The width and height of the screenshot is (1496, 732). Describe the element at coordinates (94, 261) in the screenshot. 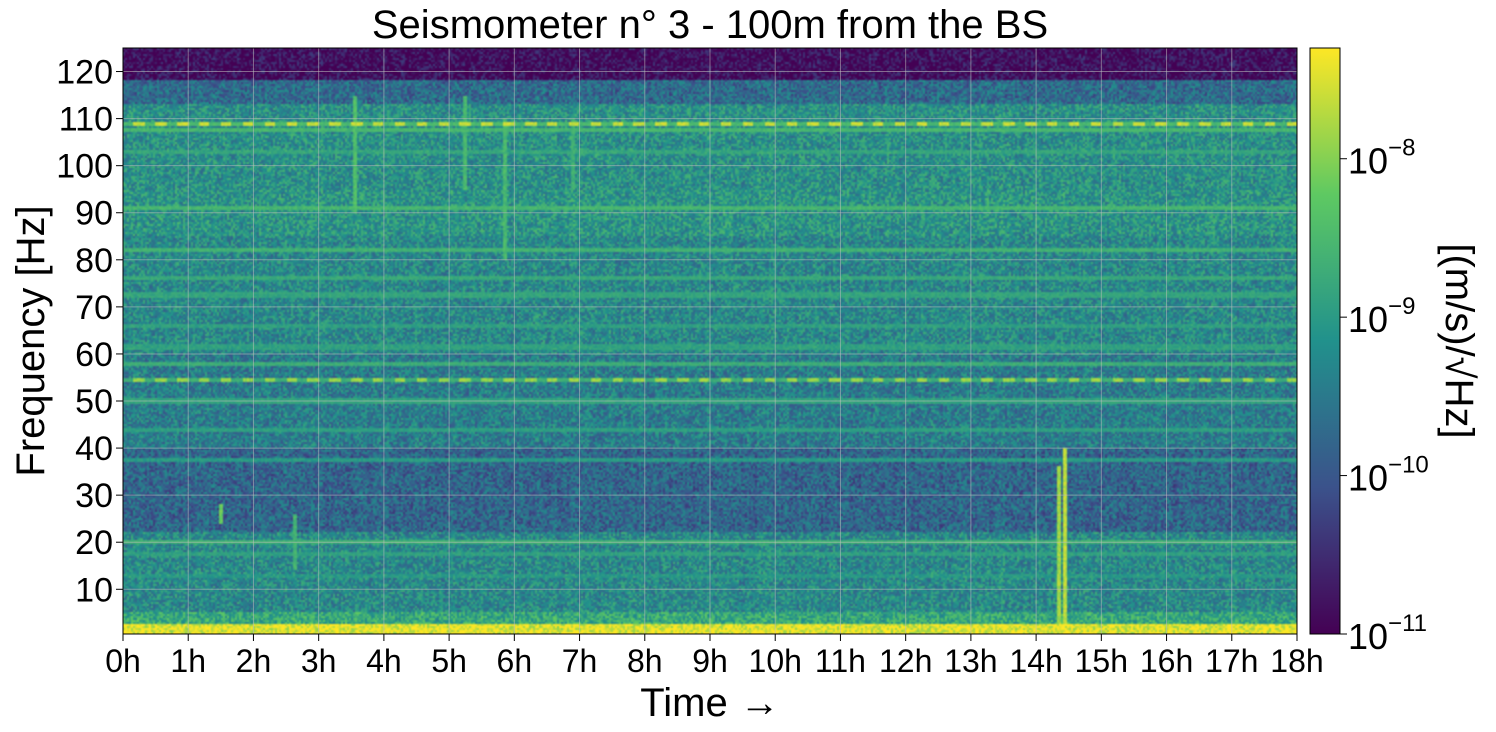

I see `y-tick-label: 80` at that location.